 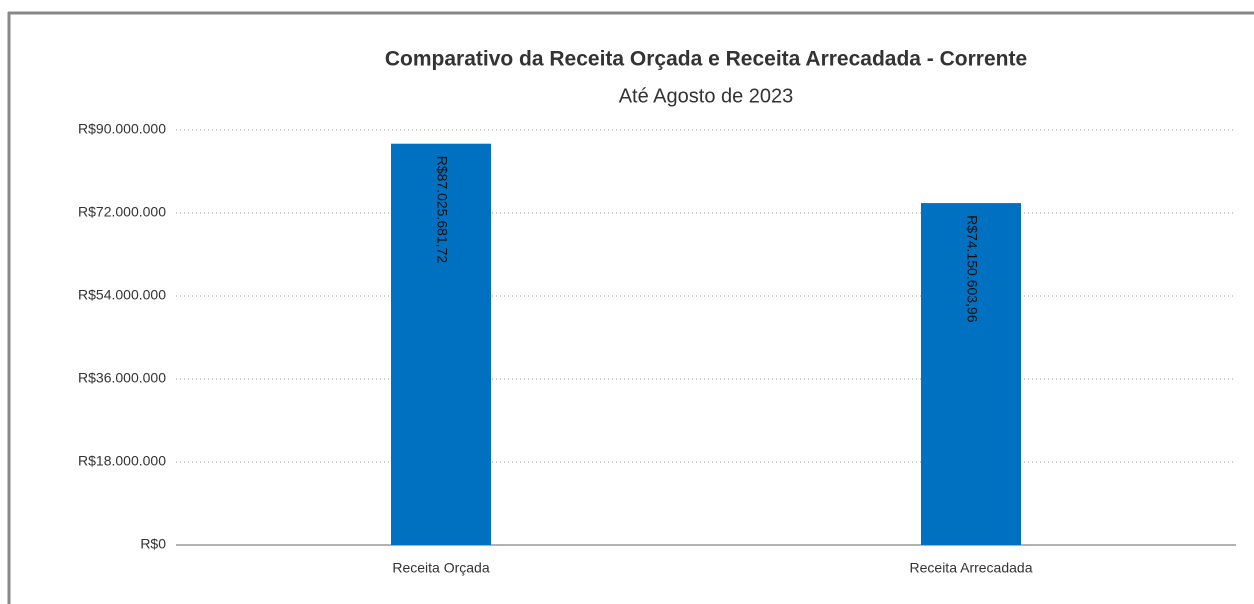 What do you see at coordinates (122, 461) in the screenshot?
I see `y-tick-label: R$18.000.000` at bounding box center [122, 461].